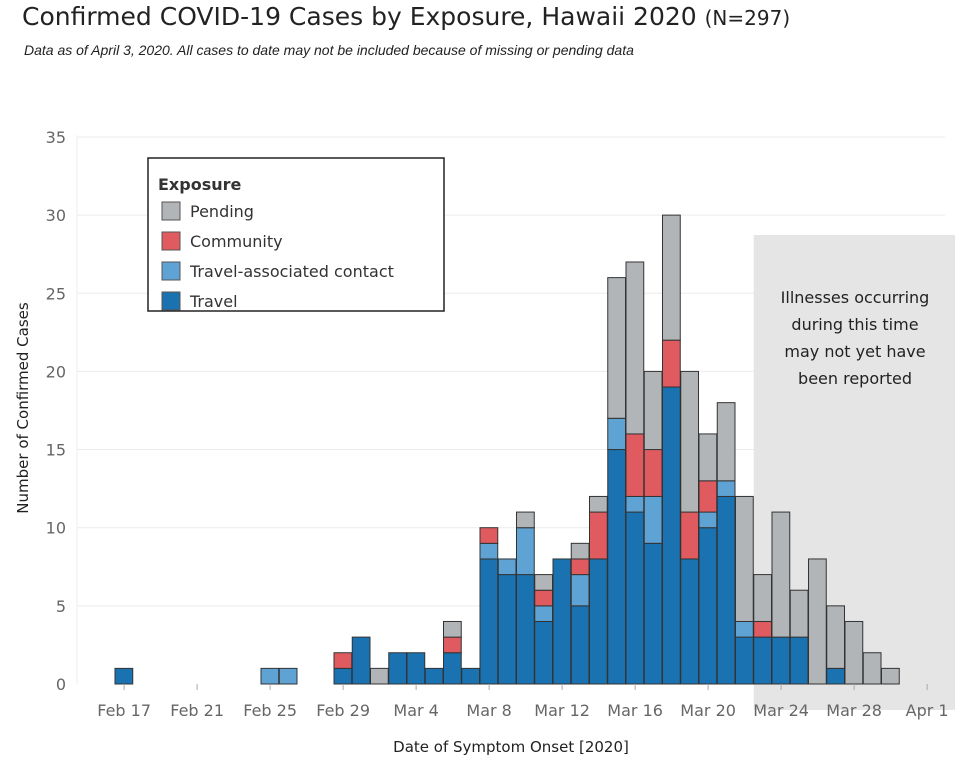 The height and width of the screenshot is (762, 964). Describe the element at coordinates (708, 710) in the screenshot. I see `x-tick-label: Mar 20` at that location.